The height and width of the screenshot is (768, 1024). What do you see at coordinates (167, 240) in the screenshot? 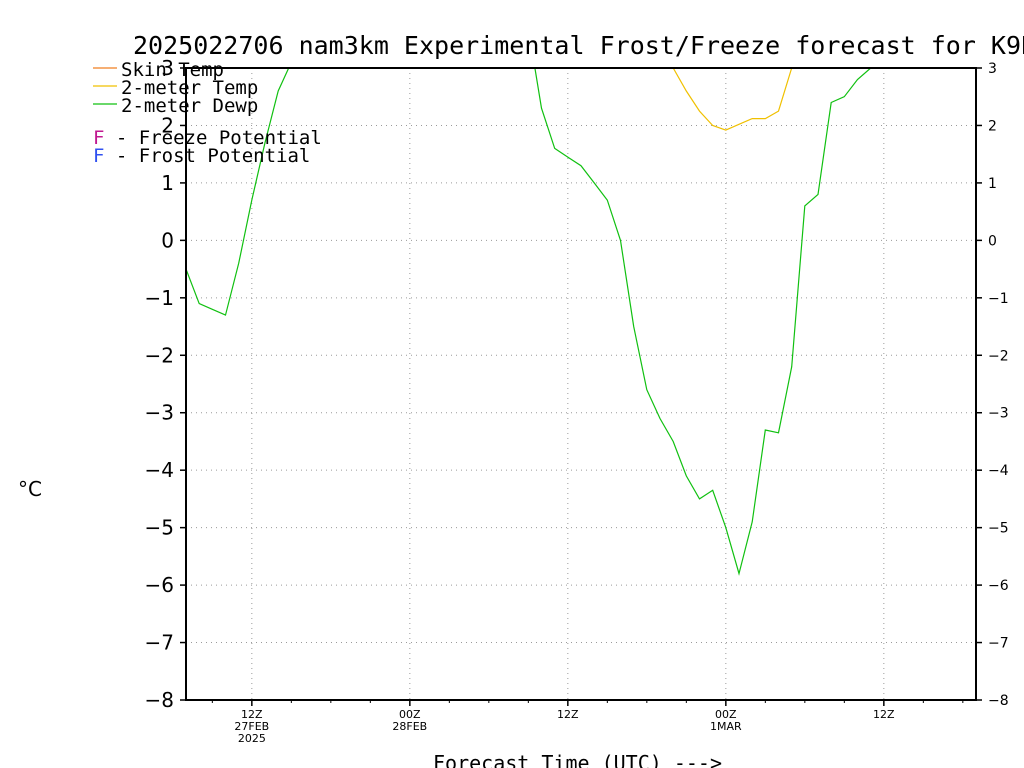
I see `y-tick-label-left: 0` at bounding box center [167, 240].